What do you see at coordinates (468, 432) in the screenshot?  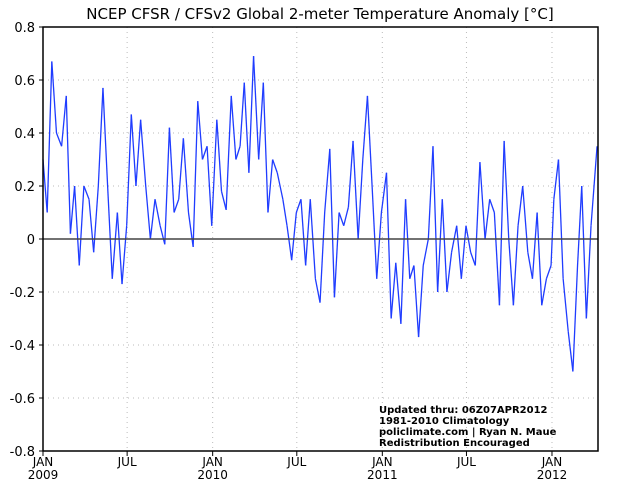 I see `annotation-credit: policlimate.com | Ryan N. Maue` at bounding box center [468, 432].